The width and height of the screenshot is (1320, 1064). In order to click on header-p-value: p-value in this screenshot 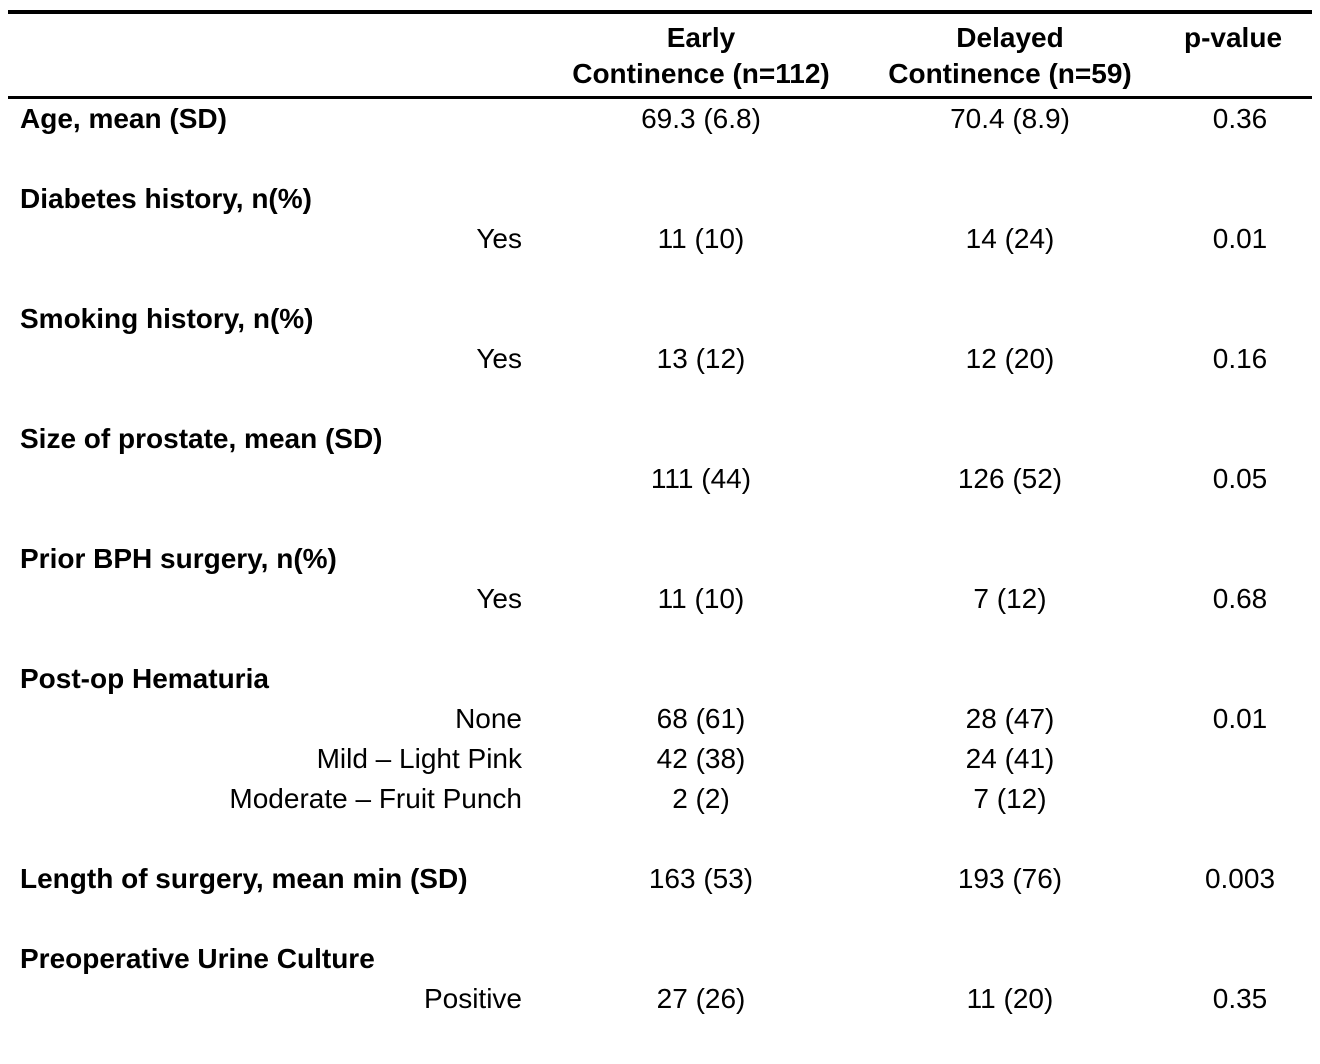, I will do `click(1233, 55)`.